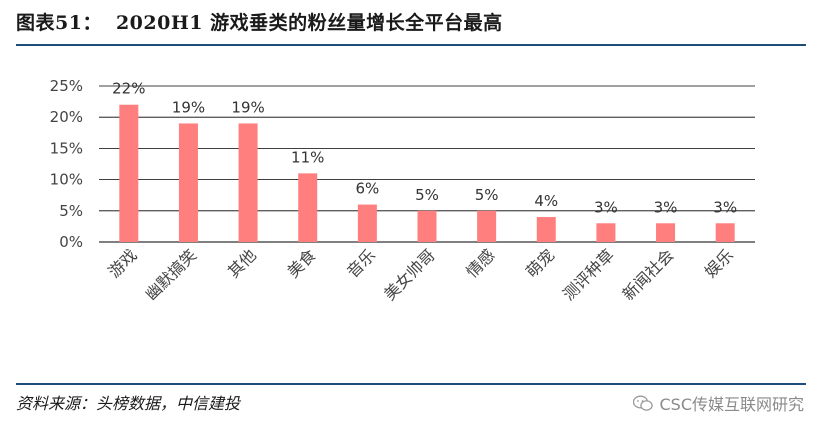 This screenshot has width=826, height=440. Describe the element at coordinates (411, 45) in the screenshot. I see `top-rule` at that location.